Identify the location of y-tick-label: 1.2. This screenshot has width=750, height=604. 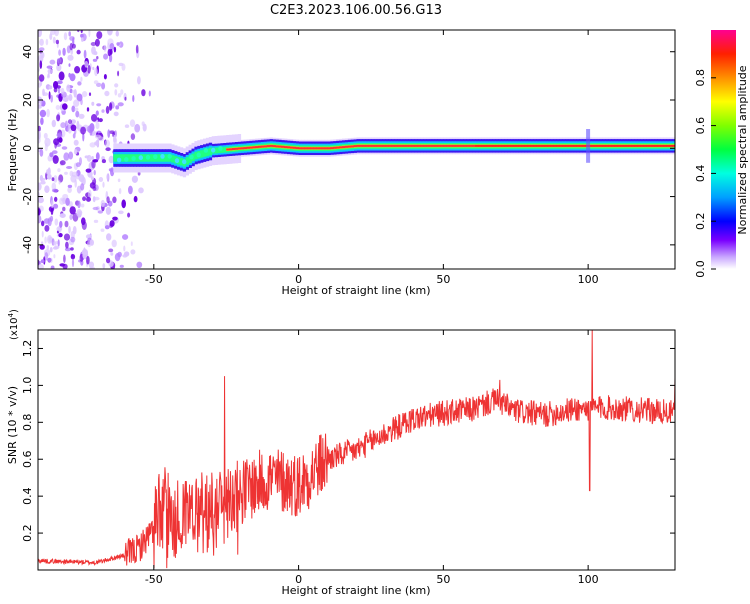
(27, 349).